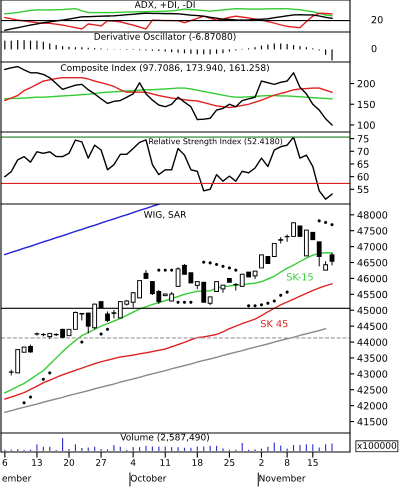 Image resolution: width=400 pixels, height=489 pixels. What do you see at coordinates (372, 390) in the screenshot?
I see `y-tick-label: 42500` at bounding box center [372, 390].